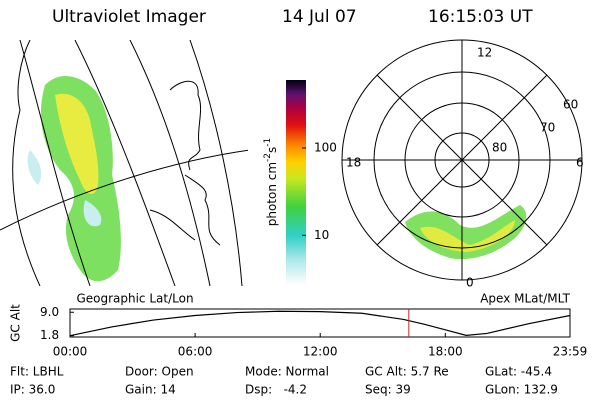 The height and width of the screenshot is (400, 600). I want to click on aurora, so click(466, 232).